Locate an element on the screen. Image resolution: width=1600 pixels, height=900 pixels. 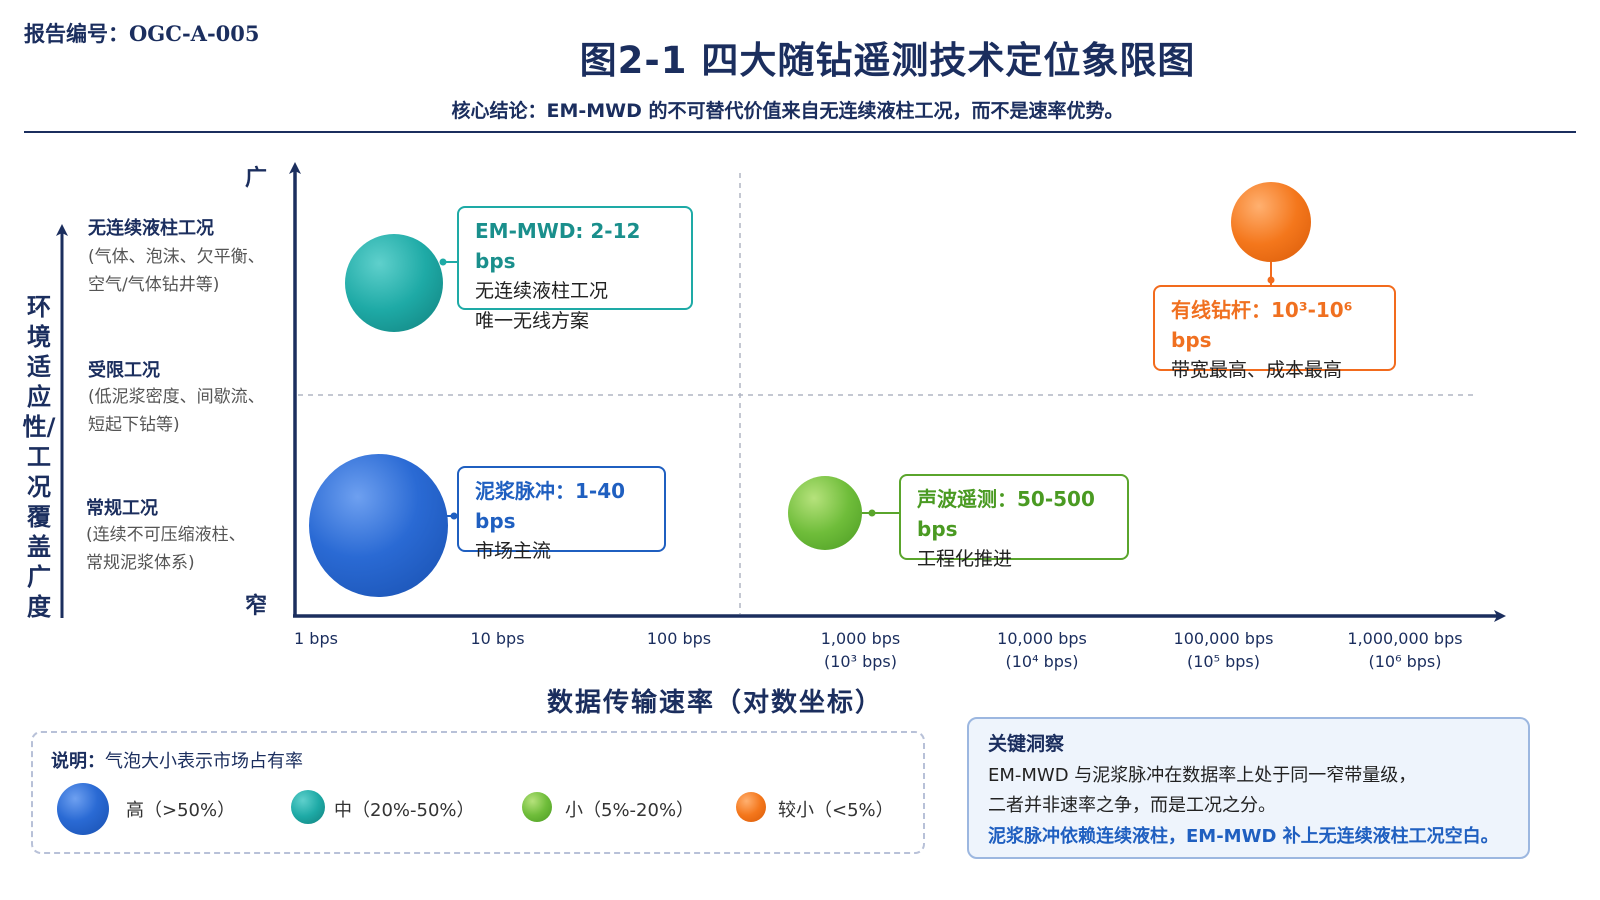
x-tick-value: 100 bps is located at coordinates (679, 638).